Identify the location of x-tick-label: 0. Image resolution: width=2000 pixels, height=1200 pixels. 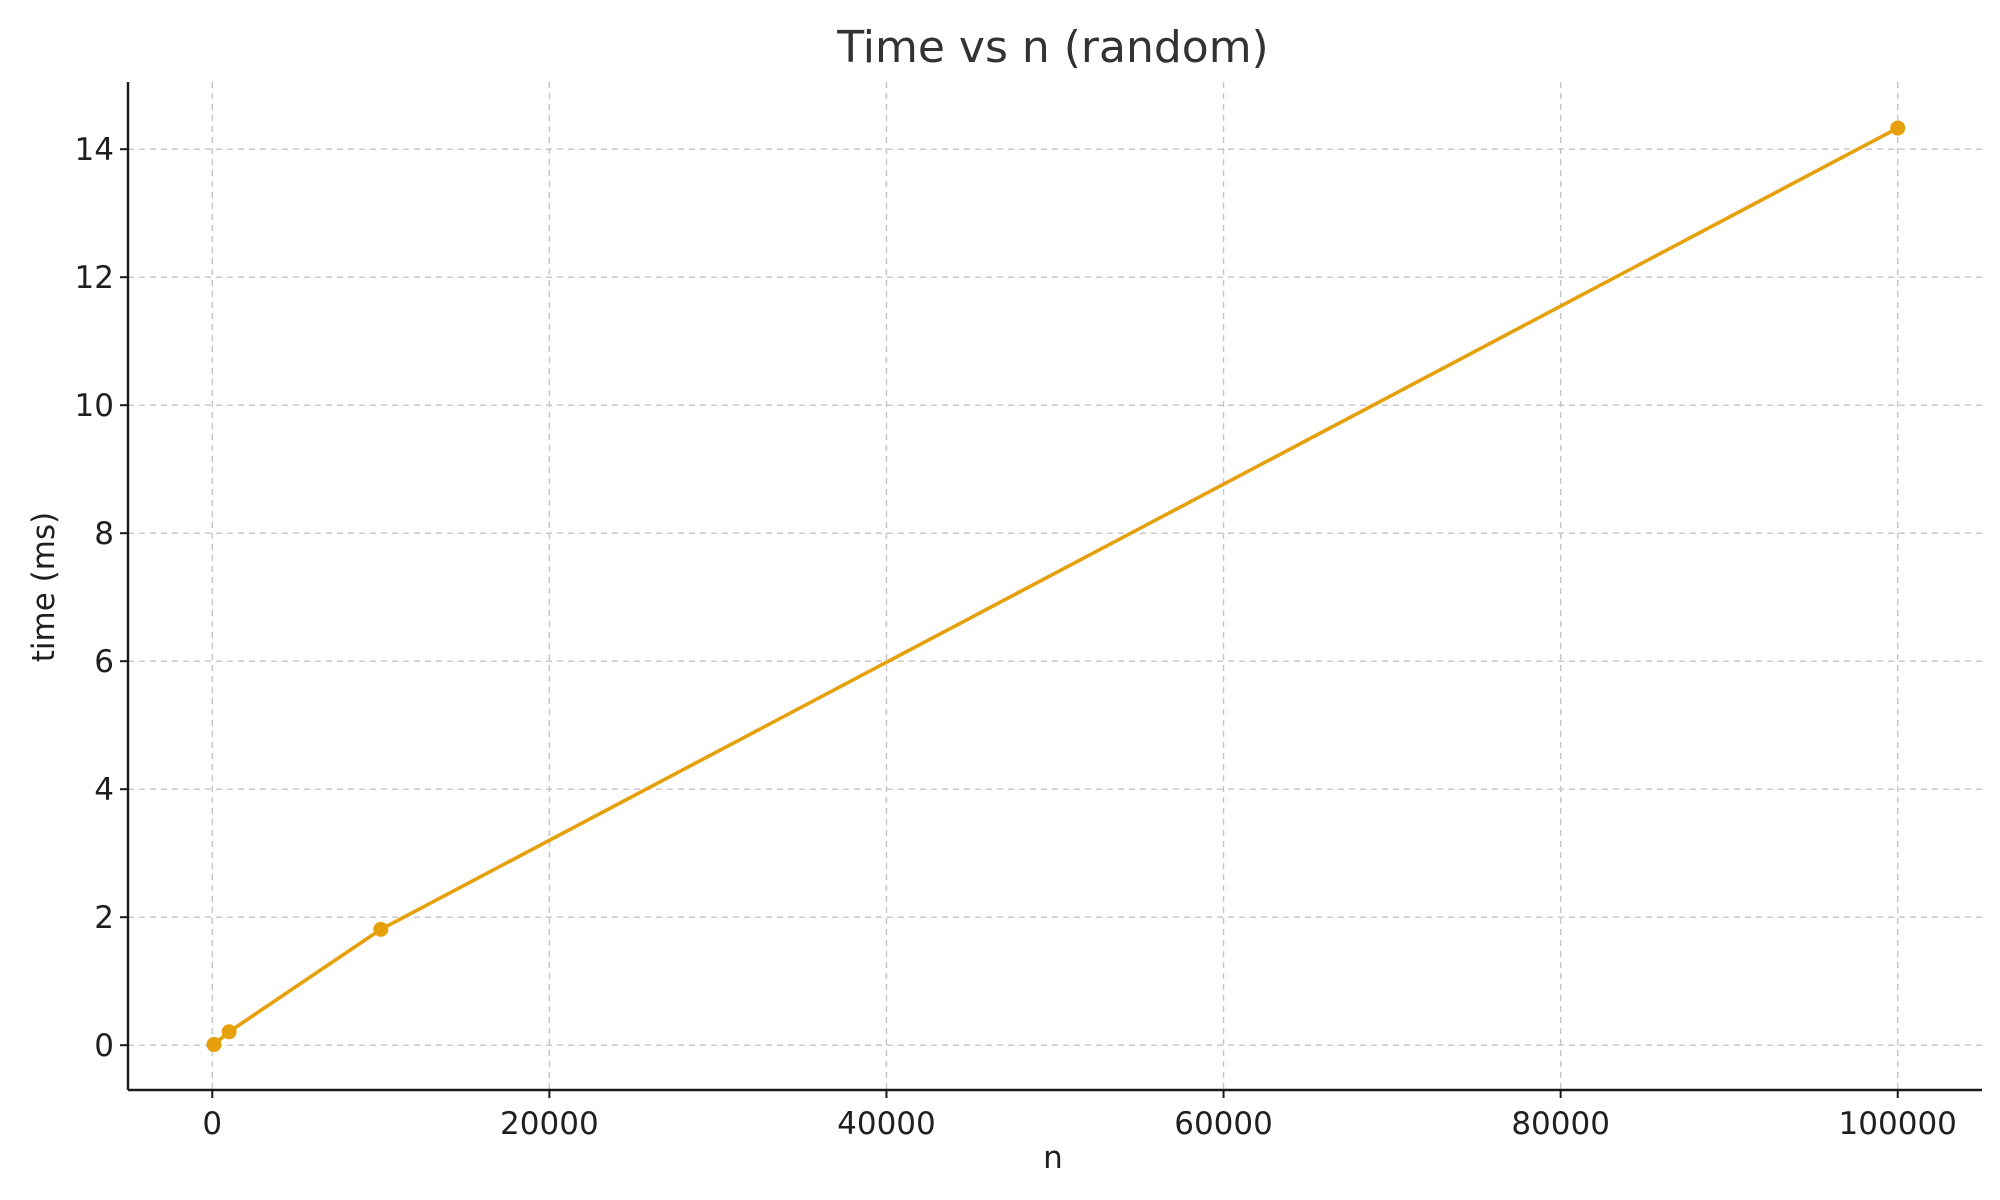
(212, 1124).